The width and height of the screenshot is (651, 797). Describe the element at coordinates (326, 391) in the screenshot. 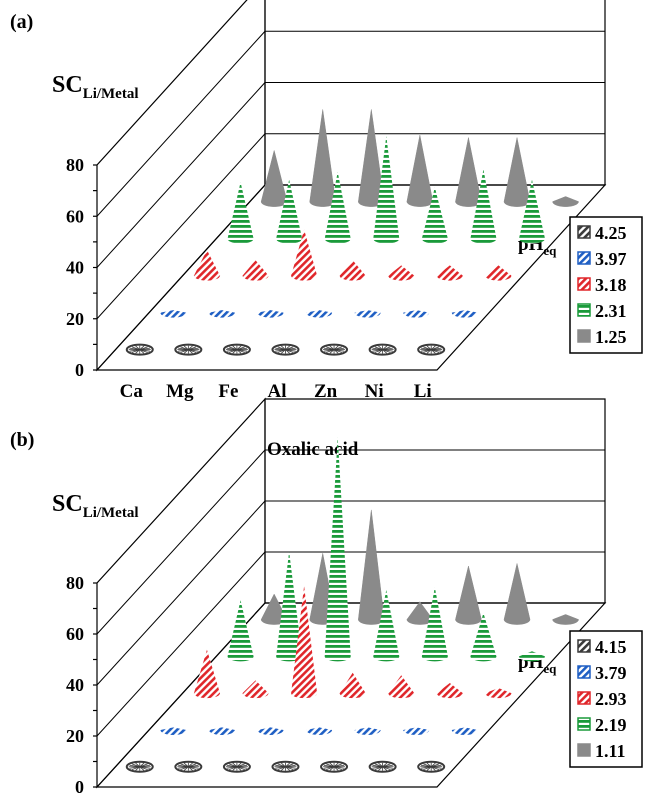

I see `x-tick-label: Zn` at that location.